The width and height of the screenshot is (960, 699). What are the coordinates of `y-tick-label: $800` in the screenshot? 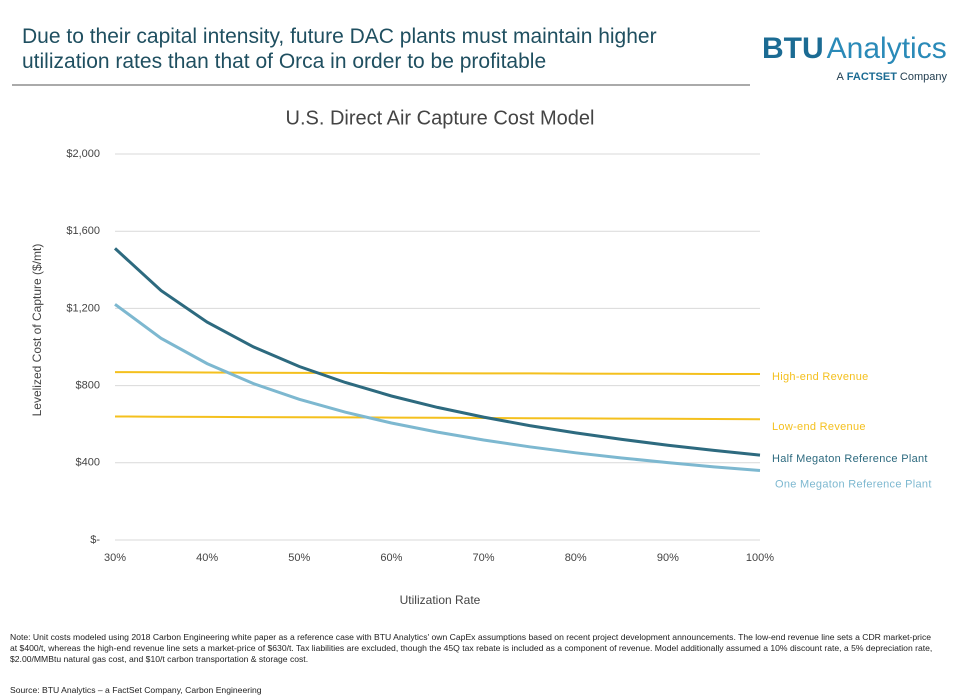 It's located at (88, 386).